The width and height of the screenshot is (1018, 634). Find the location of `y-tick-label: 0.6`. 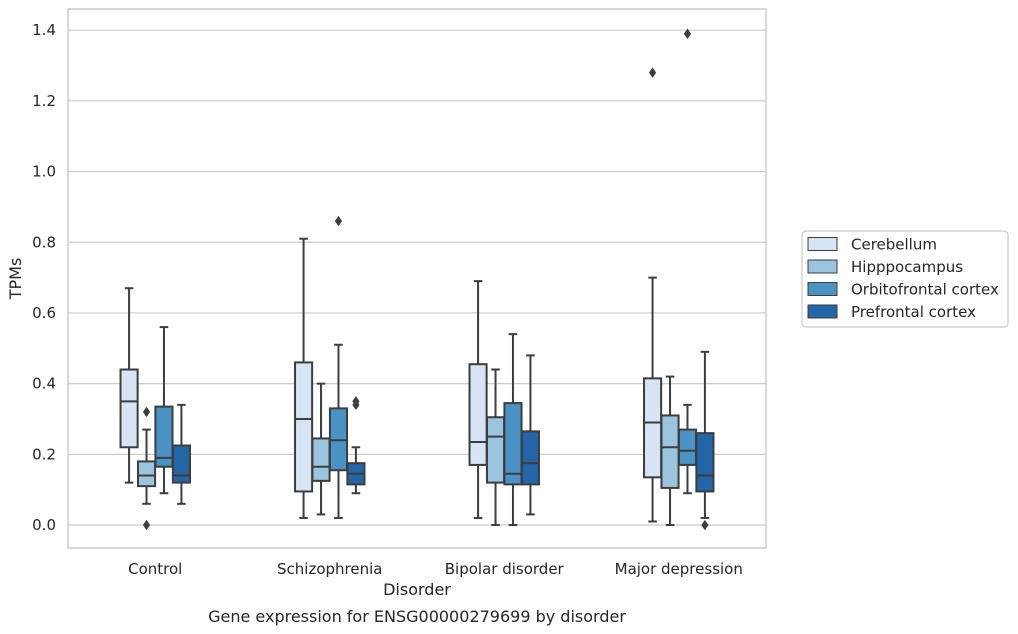

y-tick-label: 0.6 is located at coordinates (44, 313).